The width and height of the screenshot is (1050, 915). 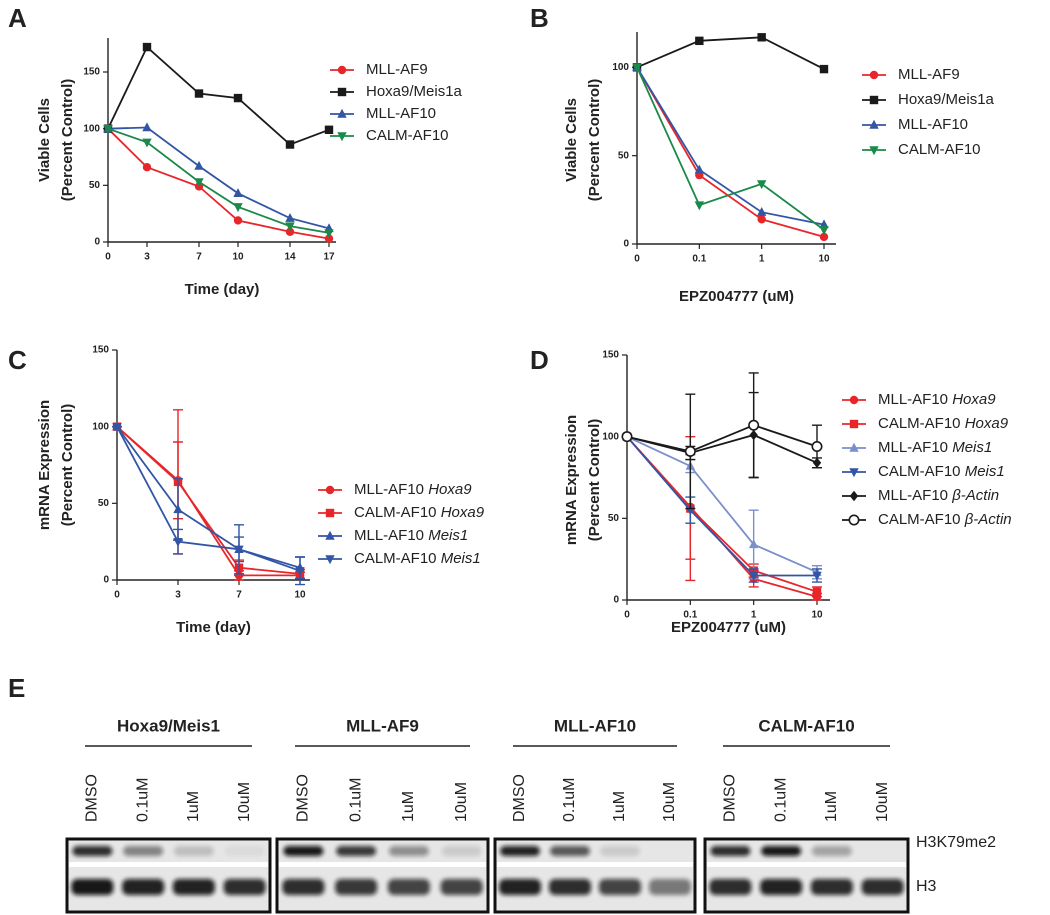 What do you see at coordinates (16, 688) in the screenshot?
I see `panel-label: E` at bounding box center [16, 688].